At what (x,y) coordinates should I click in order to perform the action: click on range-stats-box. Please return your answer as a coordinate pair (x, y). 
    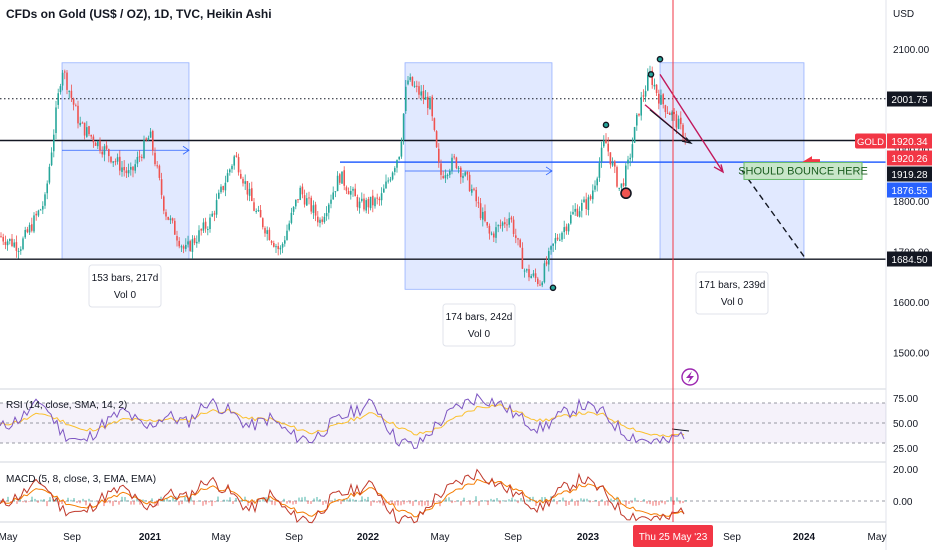
    Looking at the image, I should click on (732, 293).